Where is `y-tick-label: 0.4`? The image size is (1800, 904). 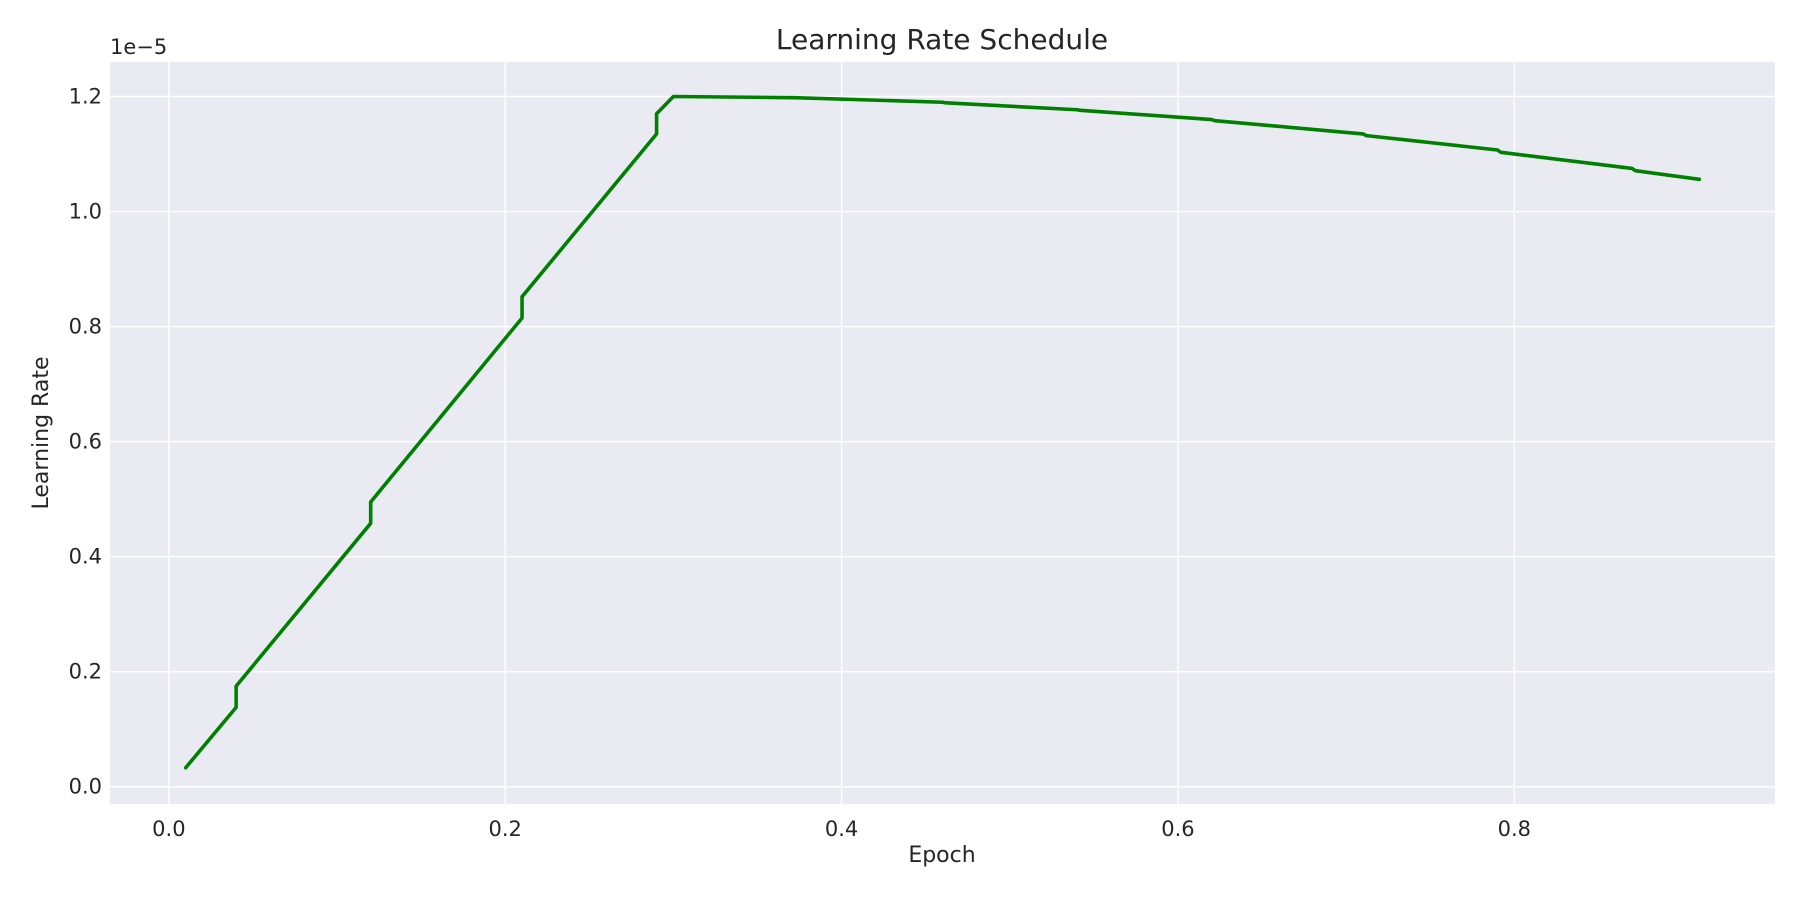 y-tick-label: 0.4 is located at coordinates (85, 557).